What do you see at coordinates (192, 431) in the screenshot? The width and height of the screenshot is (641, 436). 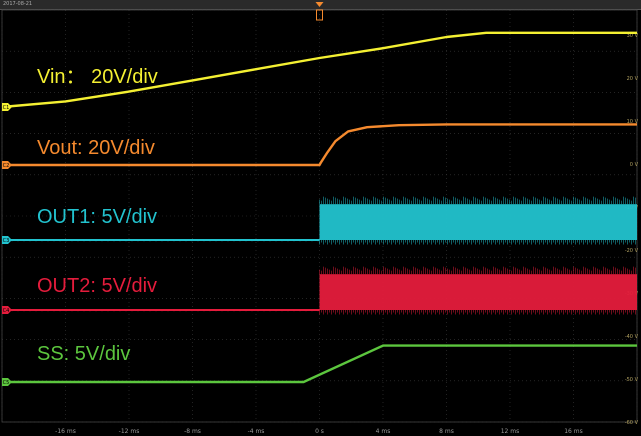 I see `x-tick-label: -8 ms` at bounding box center [192, 431].